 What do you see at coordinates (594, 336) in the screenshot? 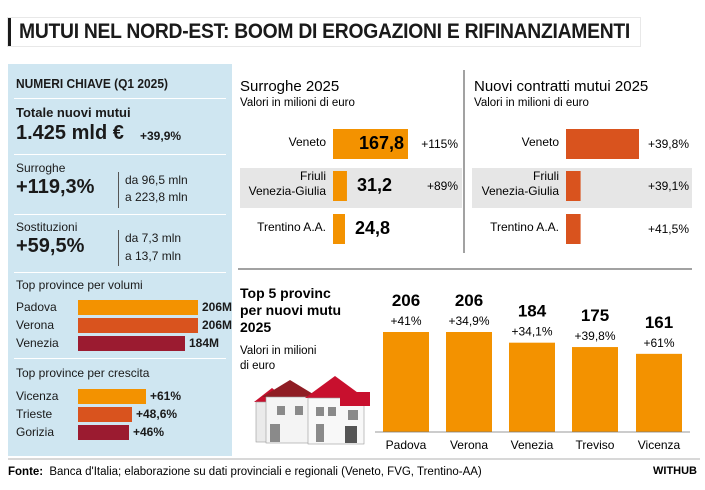
I see `change-label: +39,8%` at bounding box center [594, 336].